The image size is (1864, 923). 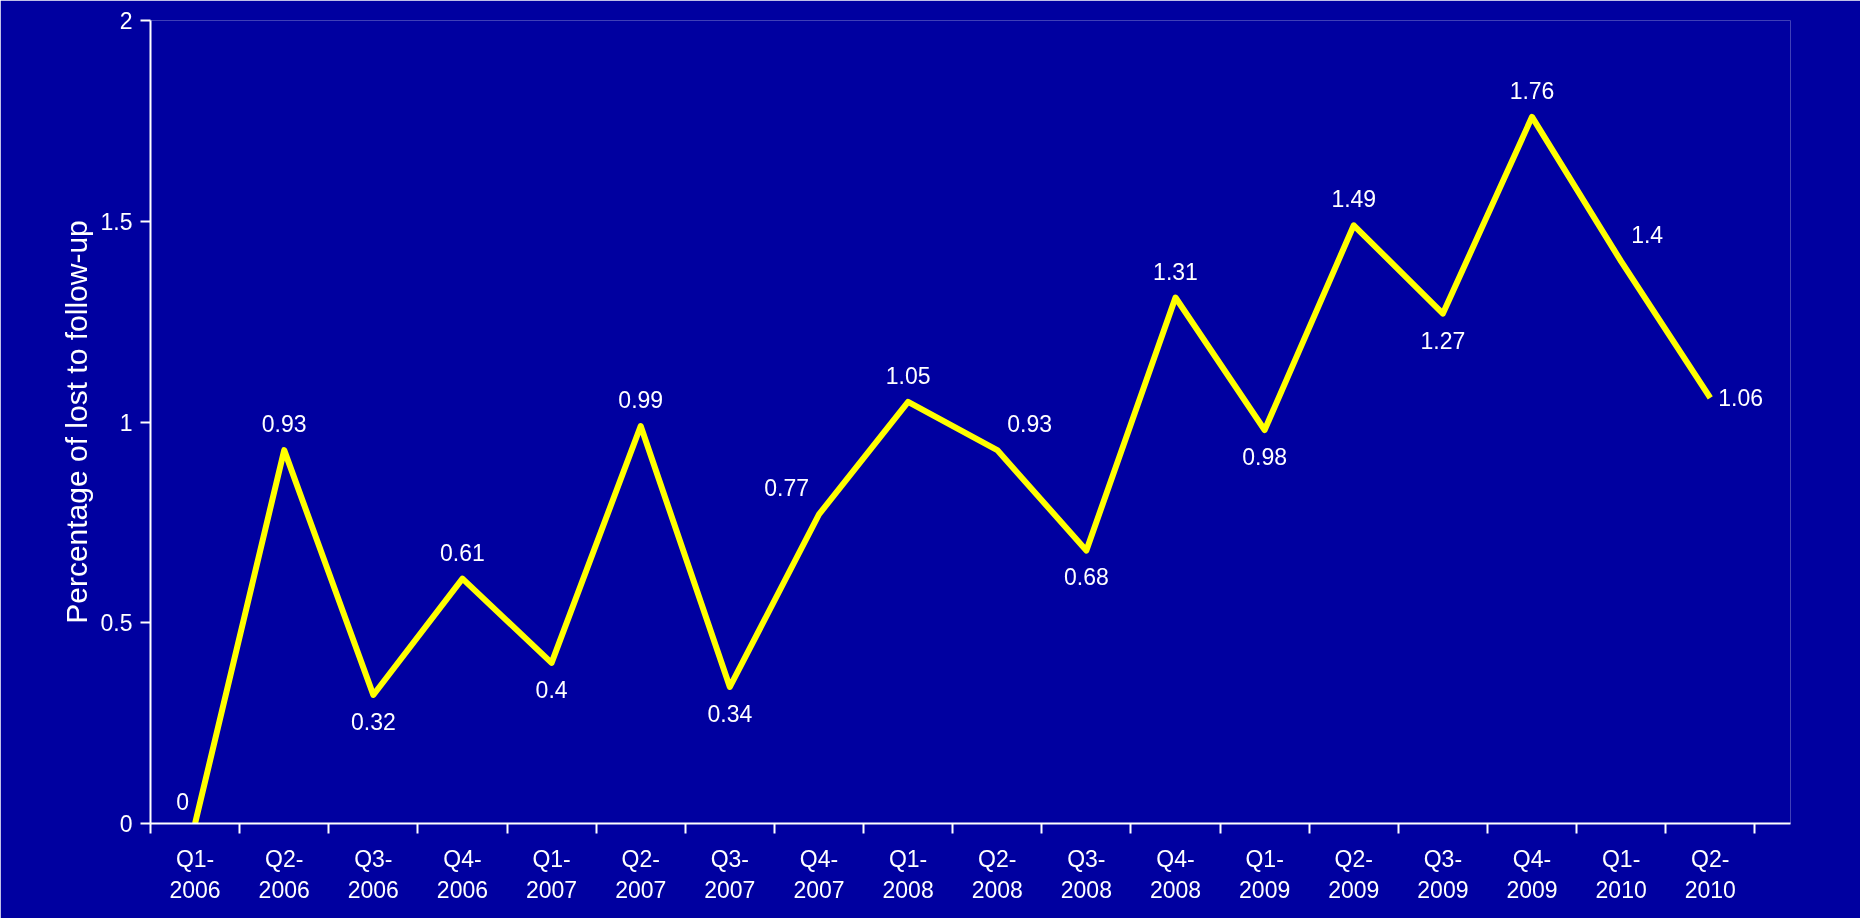 What do you see at coordinates (195, 874) in the screenshot?
I see `x-tick-label: Q1- 2006` at bounding box center [195, 874].